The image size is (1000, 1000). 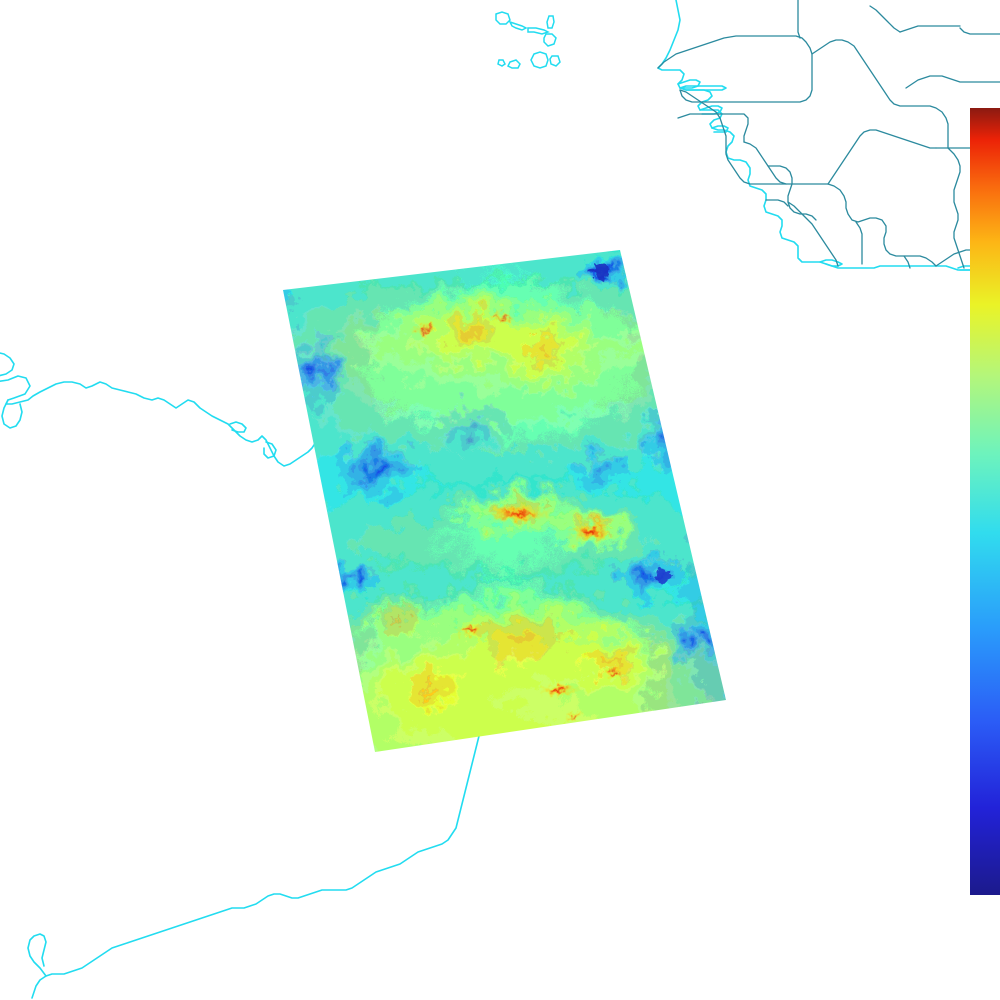 What do you see at coordinates (828, 134) in the screenshot?
I see `country-borders` at bounding box center [828, 134].